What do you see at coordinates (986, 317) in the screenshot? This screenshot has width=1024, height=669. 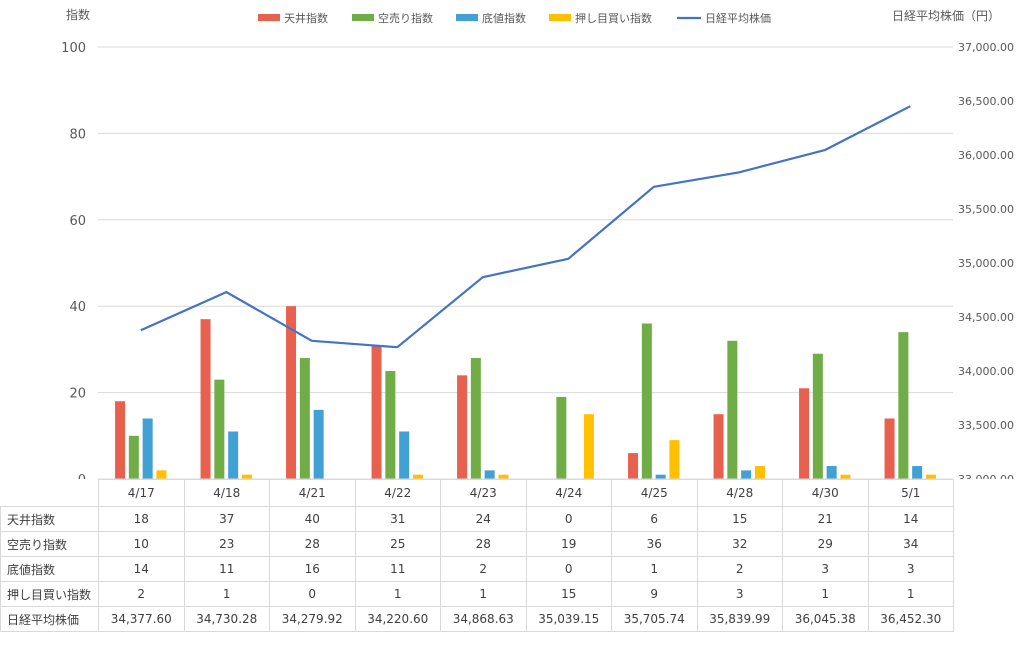 I see `y-right-tick-label: 34,500.00` at bounding box center [986, 317].